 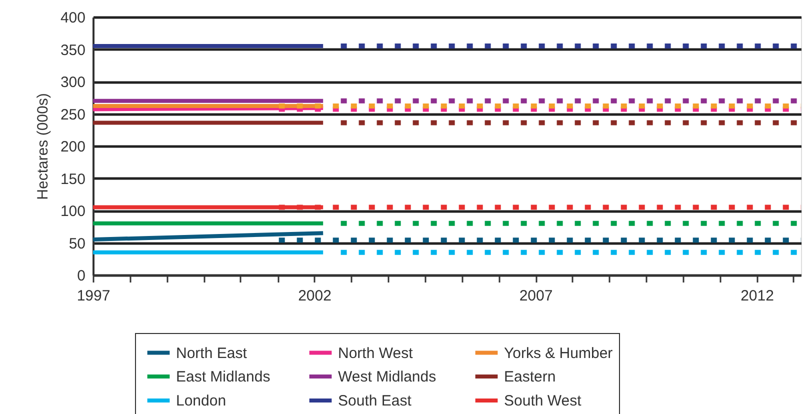 I want to click on x-tick-label: 2002, so click(x=315, y=296).